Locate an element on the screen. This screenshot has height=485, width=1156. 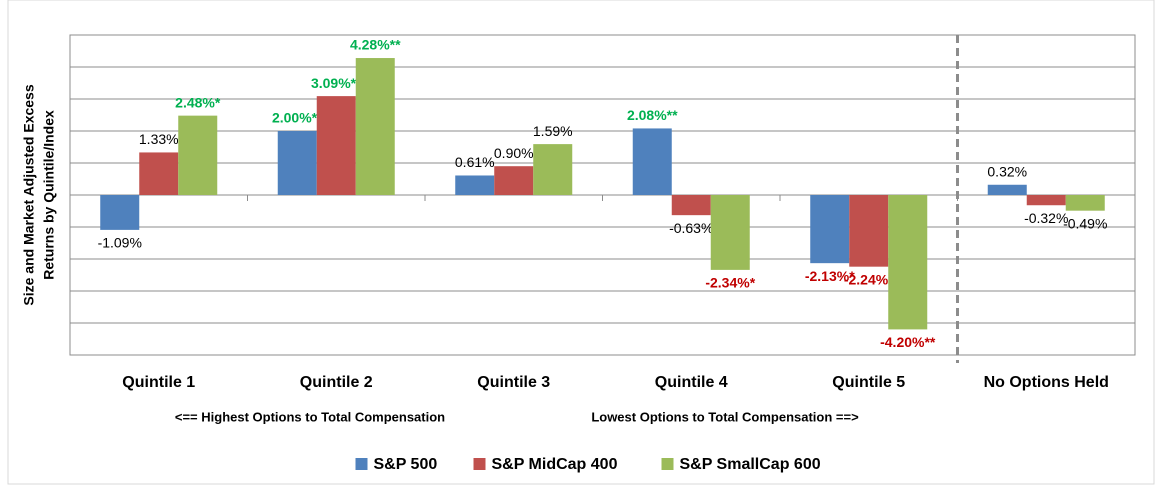
x-tick-label: No Options Held is located at coordinates (1046, 382).